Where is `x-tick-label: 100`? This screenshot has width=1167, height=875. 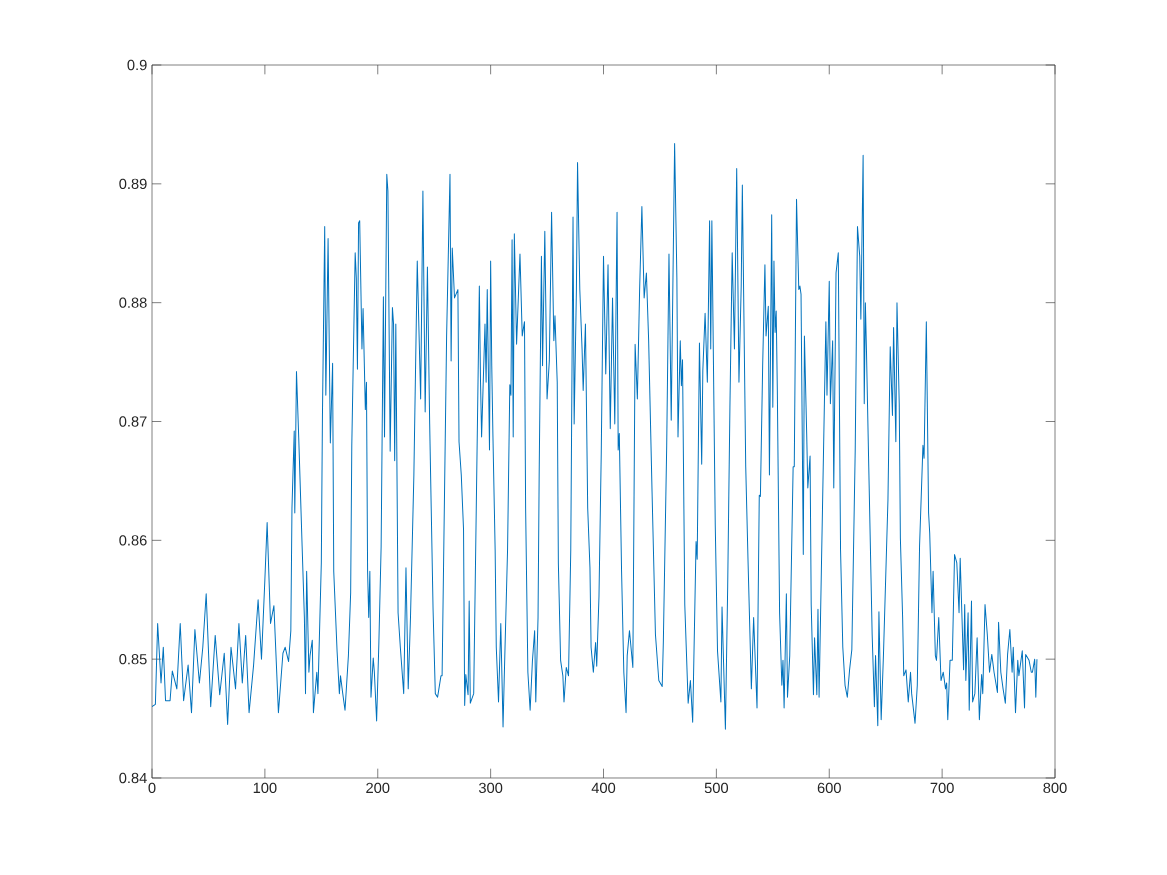 x-tick-label: 100 is located at coordinates (265, 788).